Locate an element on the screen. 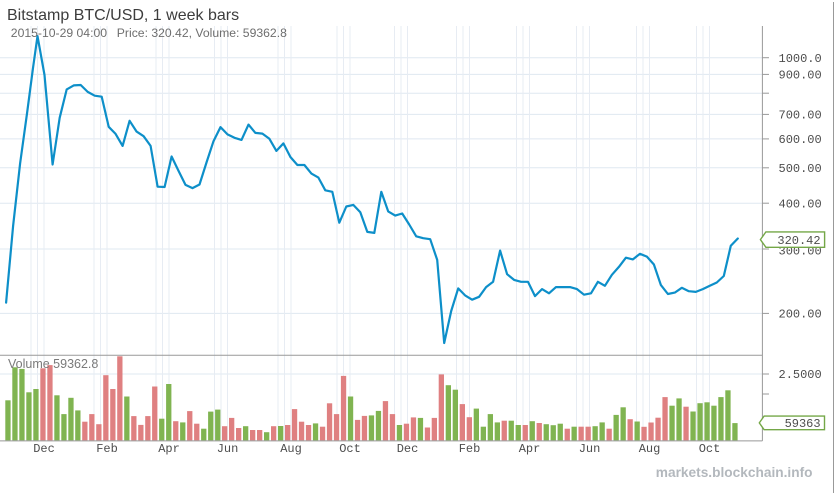  svg-text: 2.5000 is located at coordinates (800, 375).